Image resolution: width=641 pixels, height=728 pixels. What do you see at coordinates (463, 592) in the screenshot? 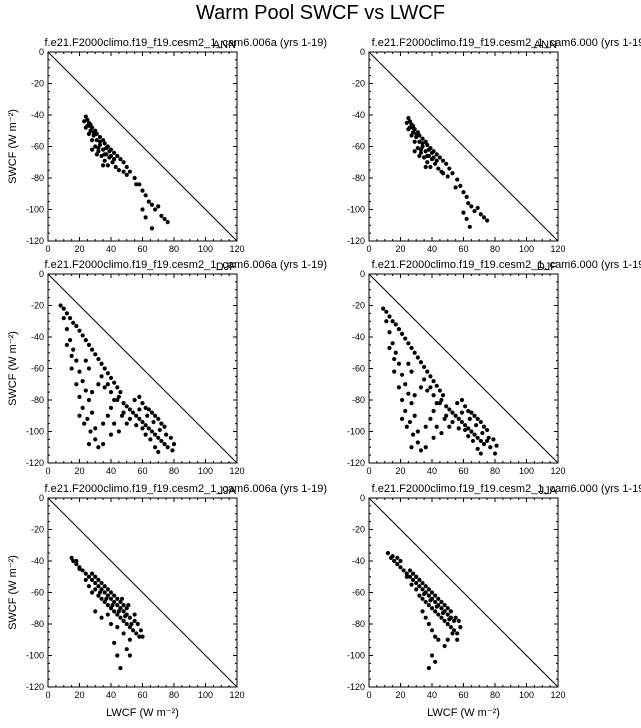
I see `one-to-one-line` at bounding box center [463, 592].